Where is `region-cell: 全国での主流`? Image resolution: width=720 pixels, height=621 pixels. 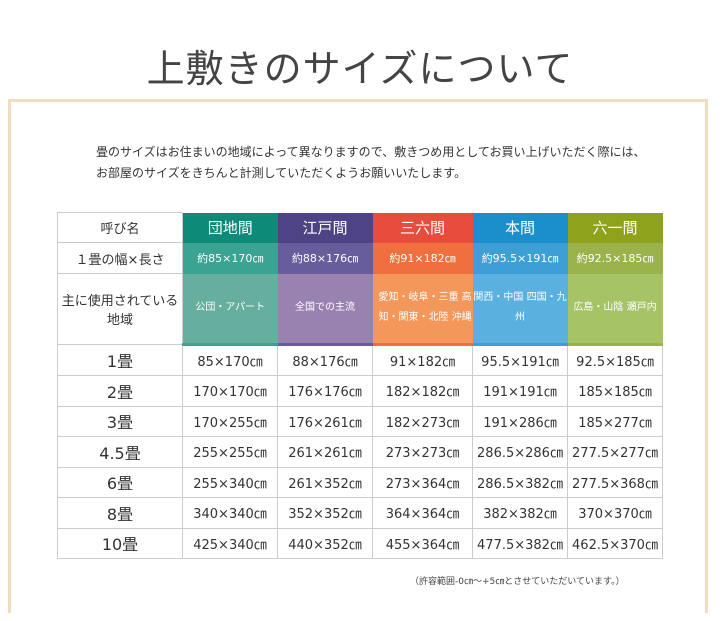 region-cell: 全国での主流 is located at coordinates (325, 309).